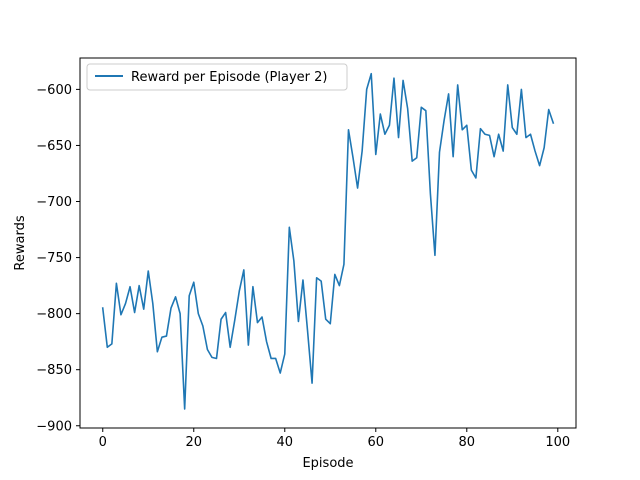  Describe the element at coordinates (54, 146) in the screenshot. I see `y-tick-label: −650` at that location.